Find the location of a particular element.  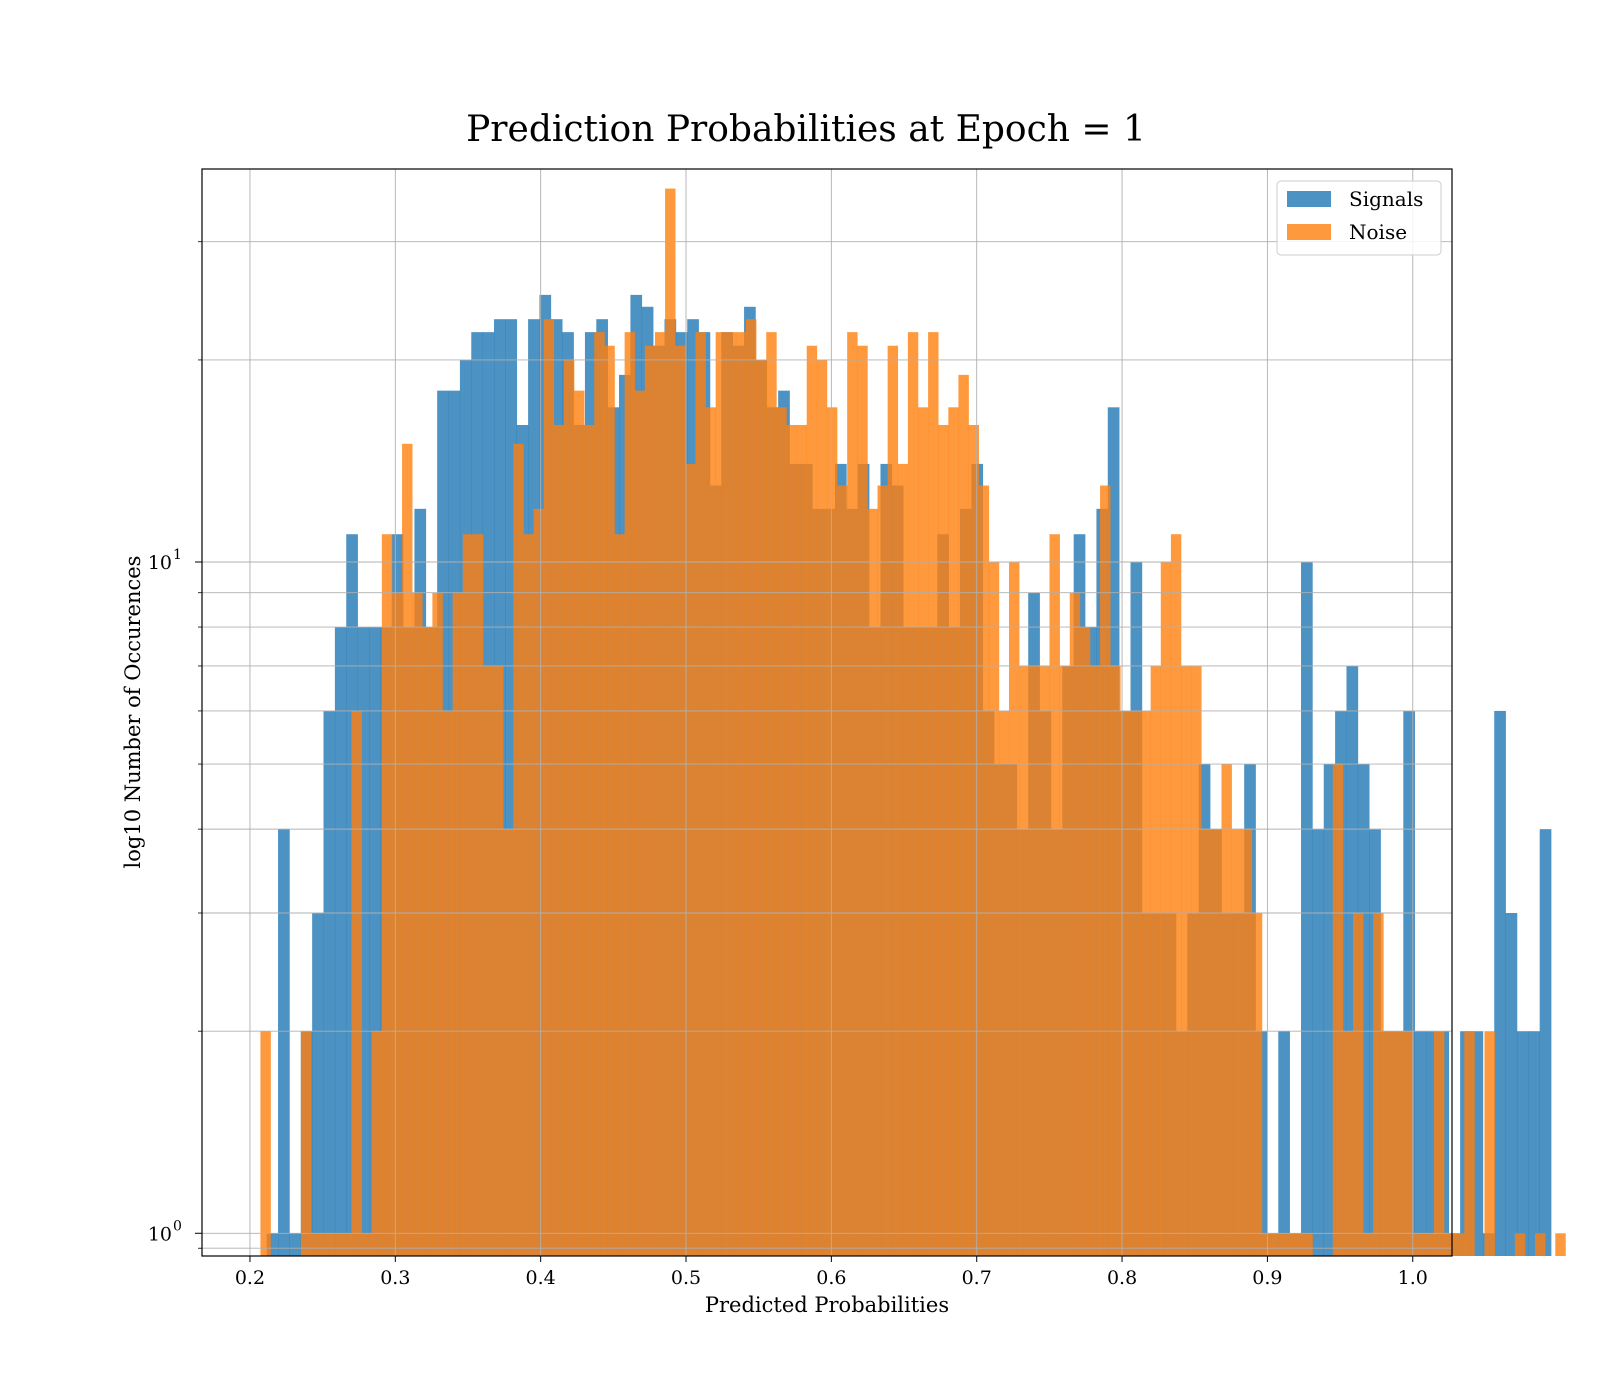

x-tick-label: 0.4 is located at coordinates (541, 1278).